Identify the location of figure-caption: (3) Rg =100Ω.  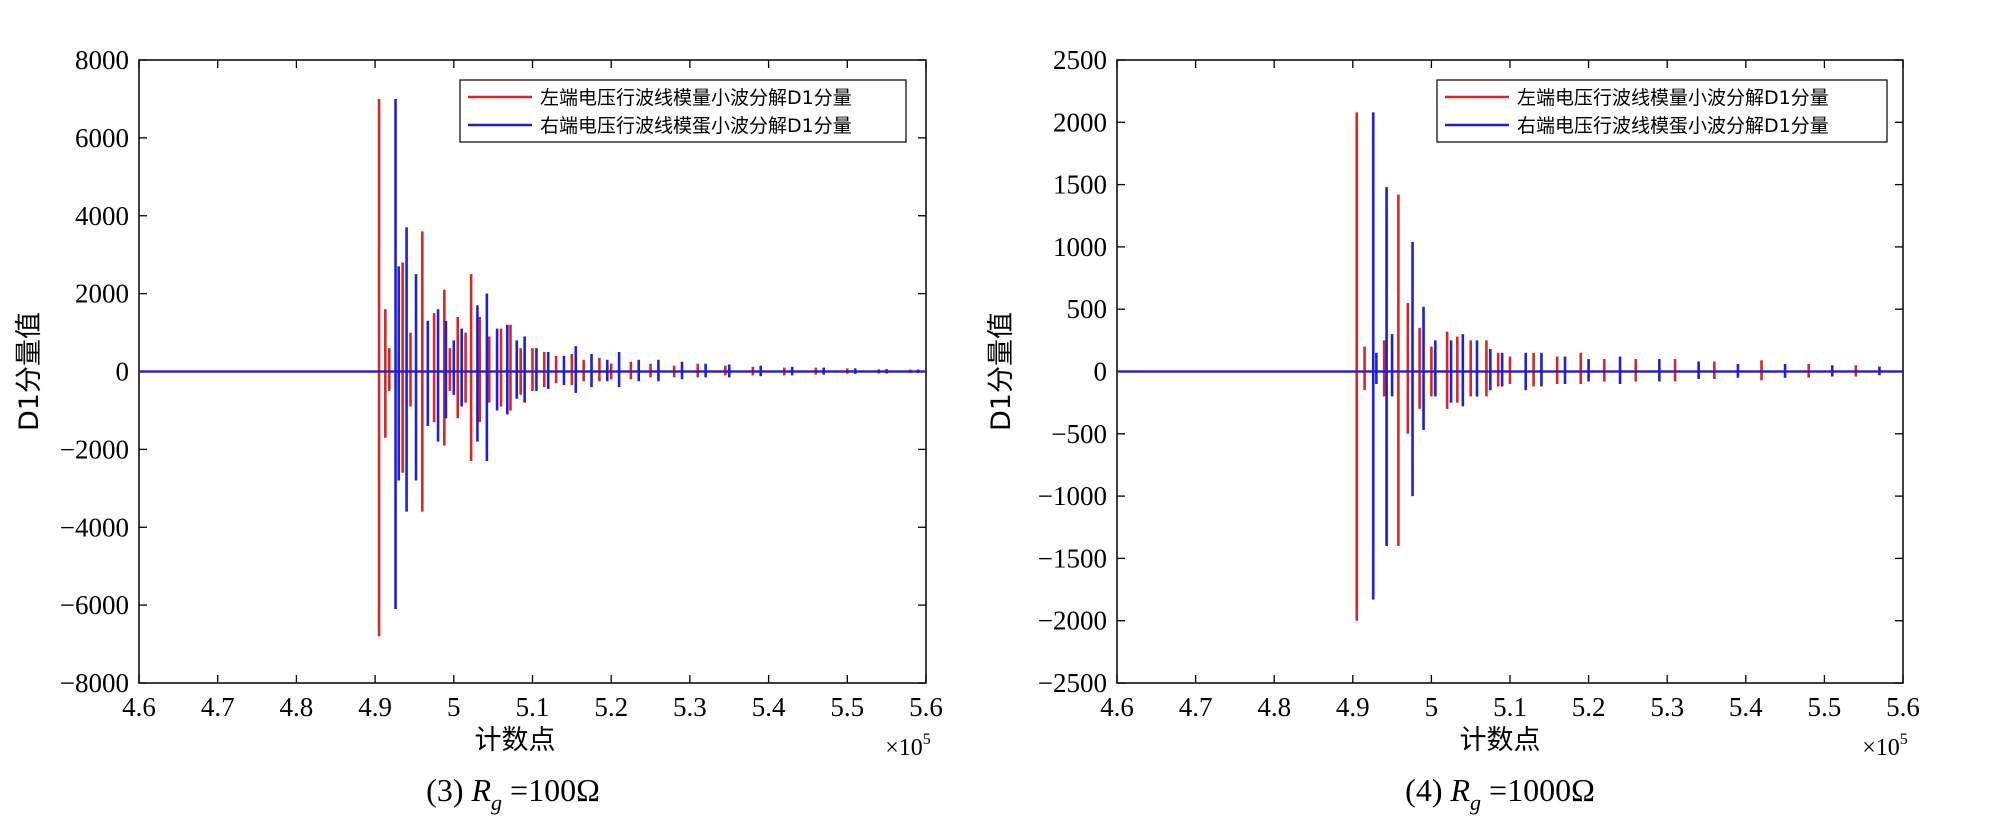
(513, 793).